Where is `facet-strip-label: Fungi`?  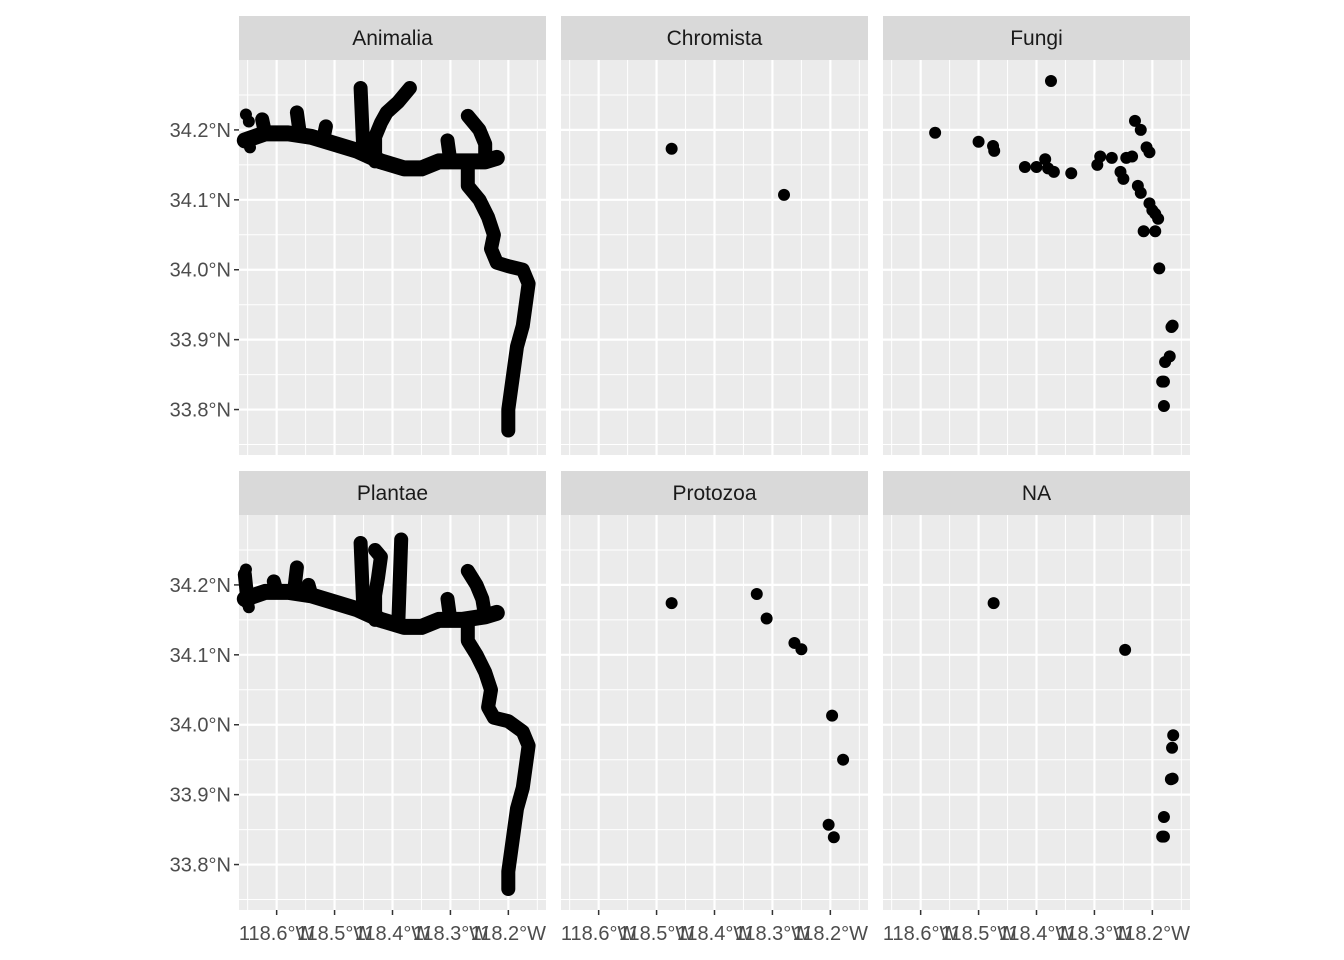 facet-strip-label: Fungi is located at coordinates (1036, 38).